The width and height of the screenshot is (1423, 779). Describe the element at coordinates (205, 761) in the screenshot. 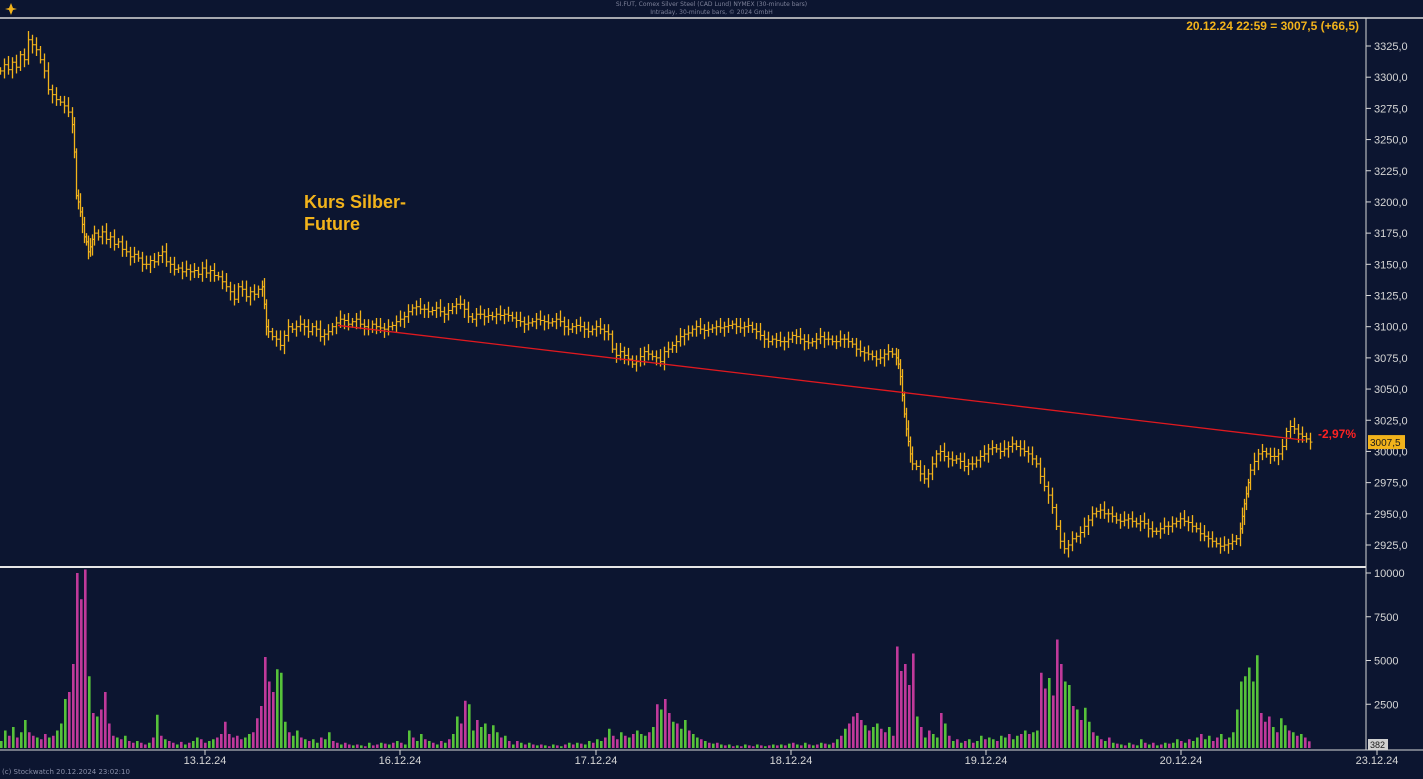

I see `time-tick-label: 13.12.24` at that location.